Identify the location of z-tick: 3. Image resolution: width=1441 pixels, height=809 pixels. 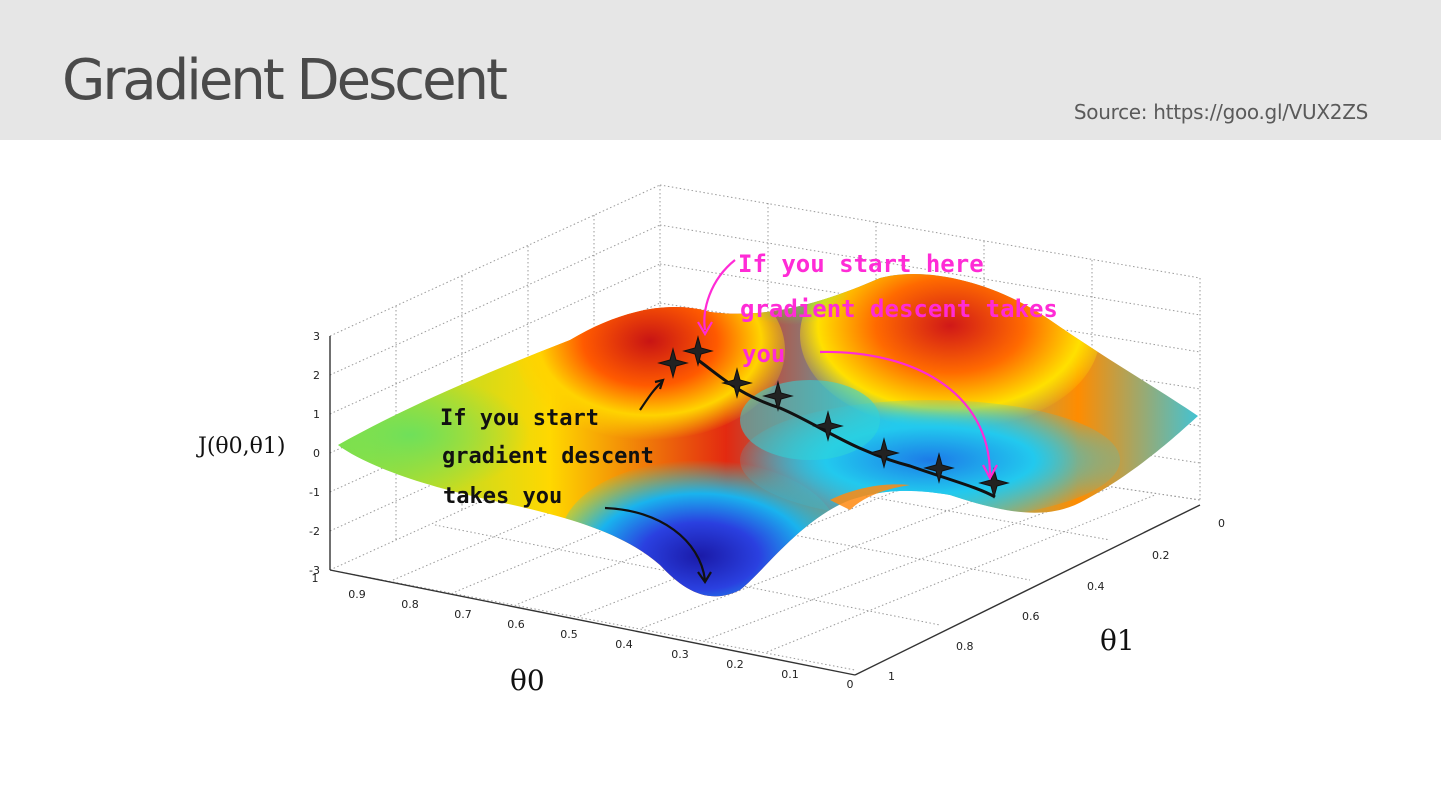
(316, 336).